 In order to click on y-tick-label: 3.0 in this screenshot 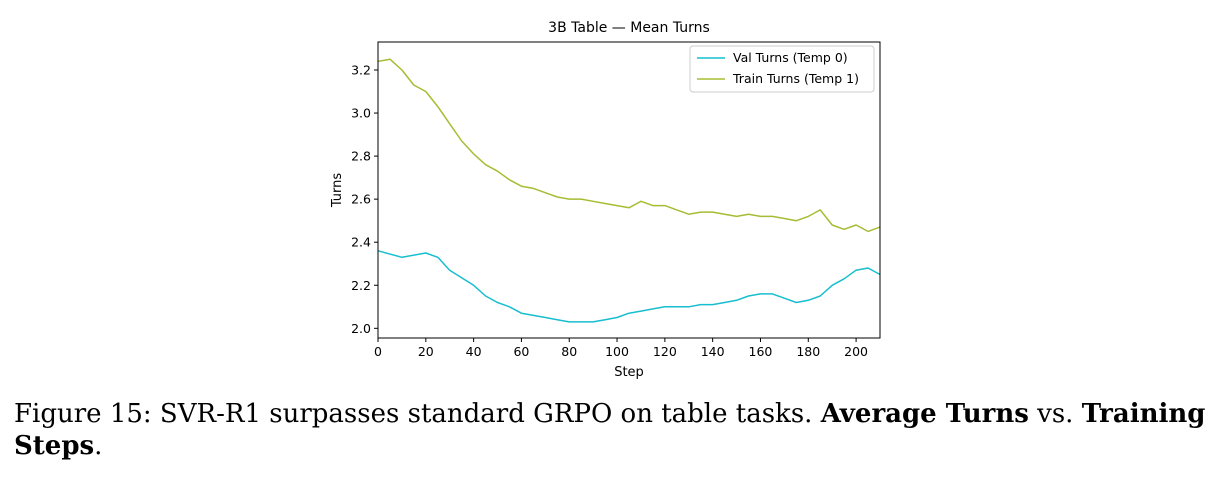, I will do `click(361, 113)`.